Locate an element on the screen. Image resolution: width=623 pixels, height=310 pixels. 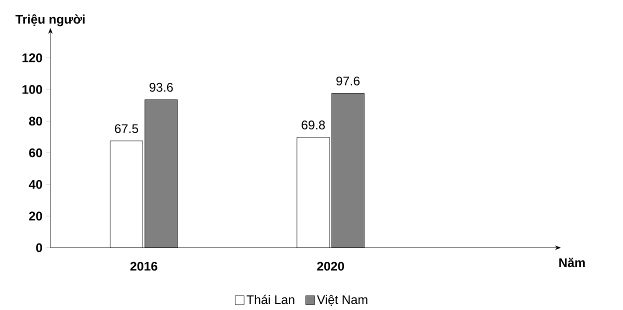
y-tick-label: 120 is located at coordinates (32, 57).